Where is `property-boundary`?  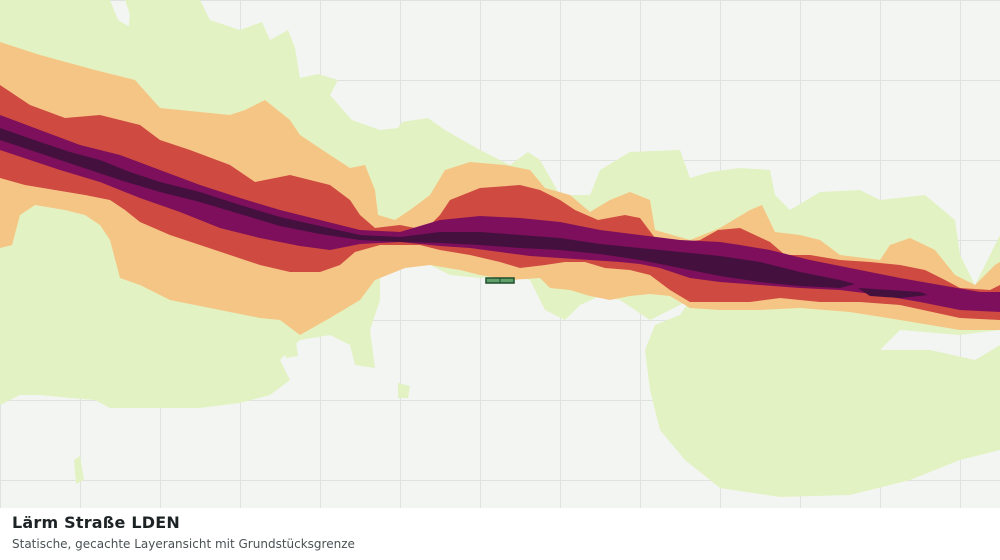 property-boundary is located at coordinates (500, 280).